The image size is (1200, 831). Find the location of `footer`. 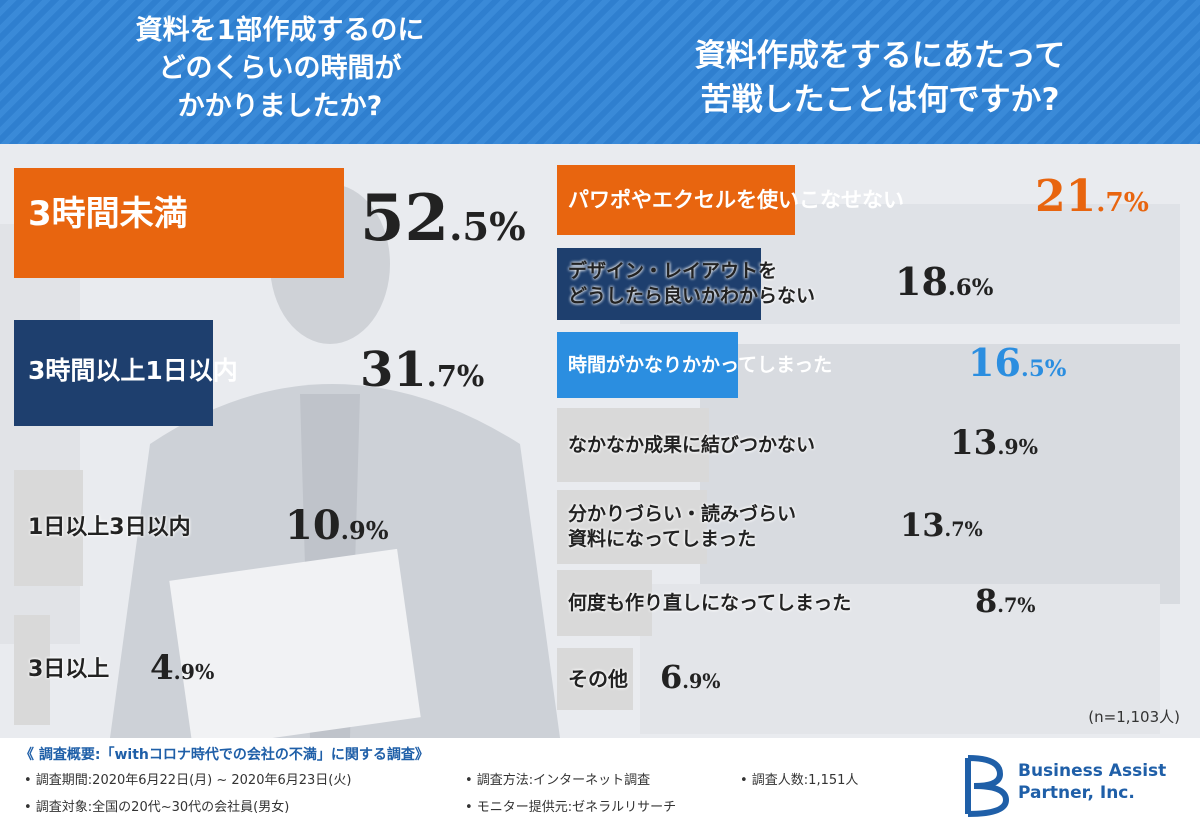

footer is located at coordinates (600, 784).